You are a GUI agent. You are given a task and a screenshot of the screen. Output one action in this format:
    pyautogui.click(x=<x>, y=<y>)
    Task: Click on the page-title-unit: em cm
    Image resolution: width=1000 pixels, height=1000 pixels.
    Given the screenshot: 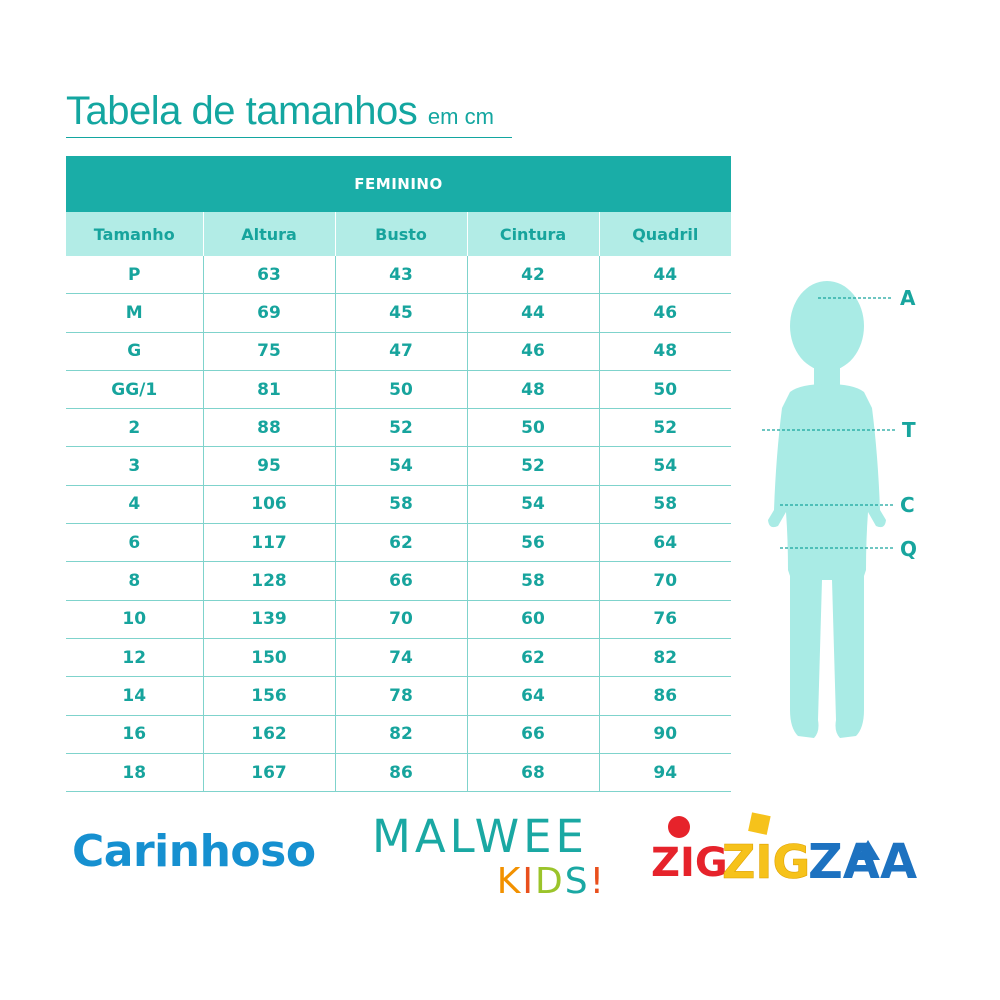 What is the action you would take?
    pyautogui.click(x=460, y=116)
    